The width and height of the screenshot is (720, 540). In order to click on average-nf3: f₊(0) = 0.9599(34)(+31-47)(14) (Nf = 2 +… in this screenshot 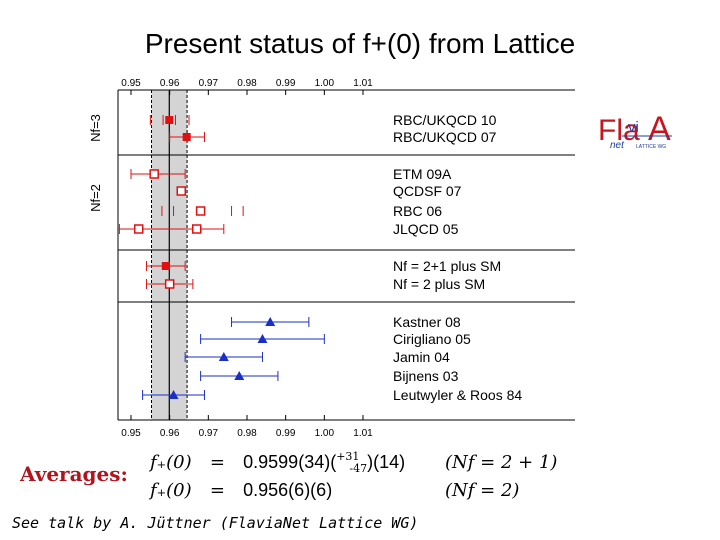, I will do `click(354, 462)`.